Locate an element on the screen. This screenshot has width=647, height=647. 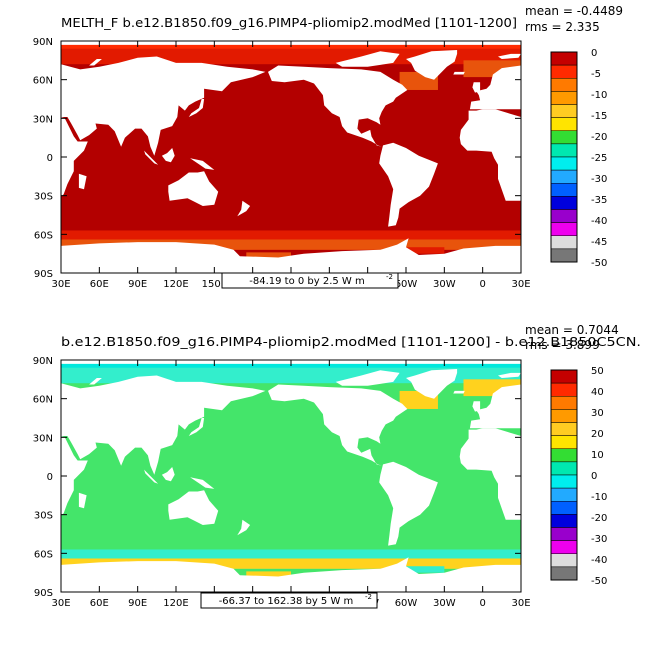
lat-tick-label: 60S is located at coordinates (43, 554).